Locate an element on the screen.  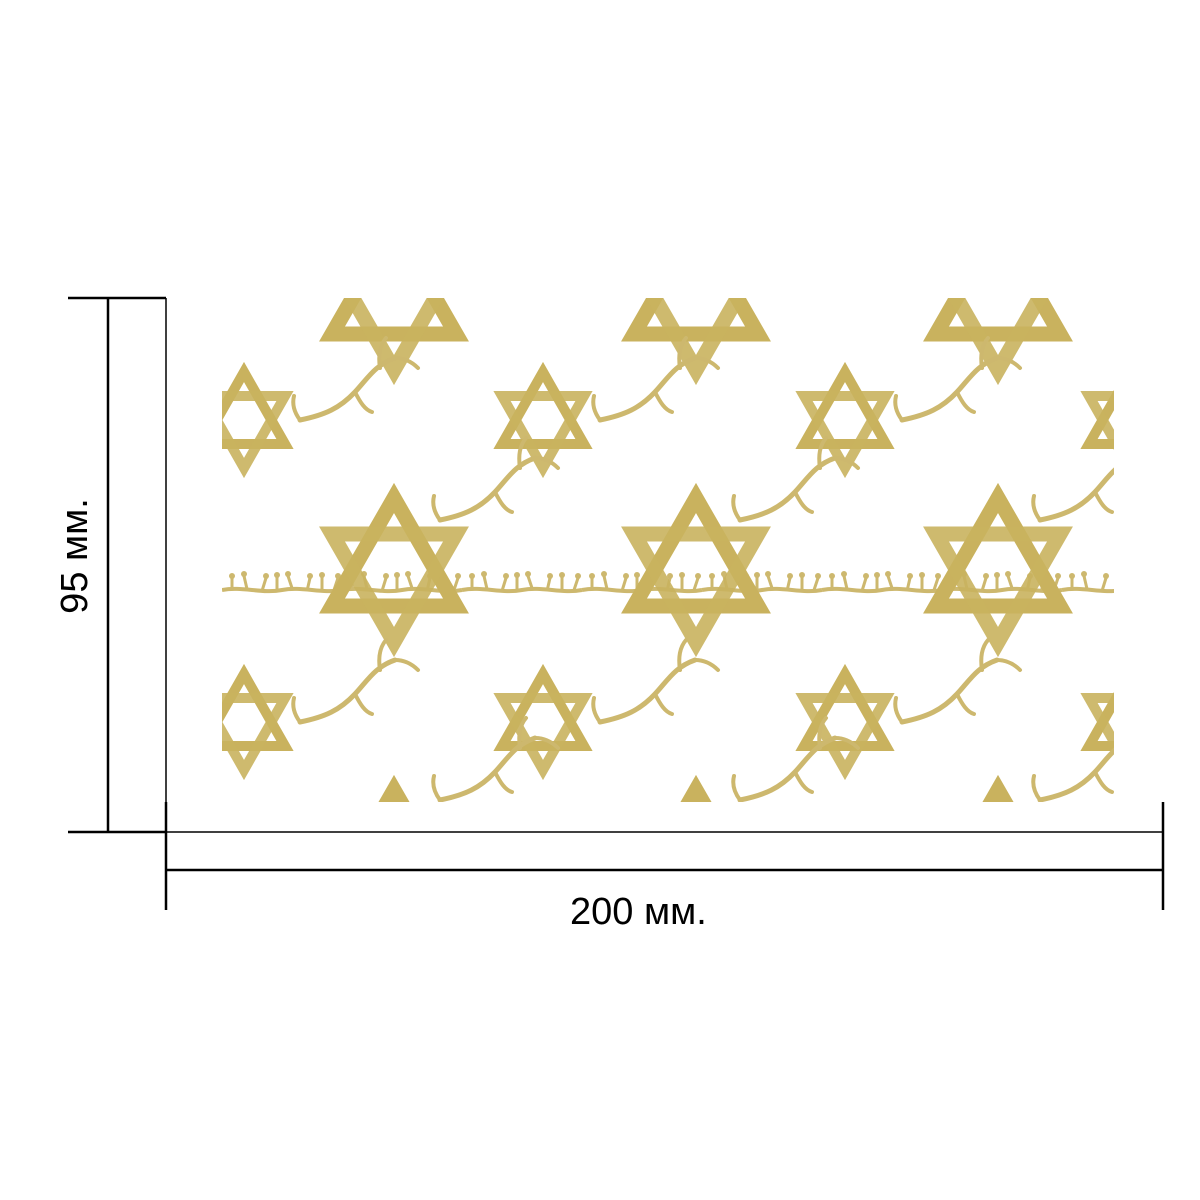
width-label: 200 мм. is located at coordinates (638, 912).